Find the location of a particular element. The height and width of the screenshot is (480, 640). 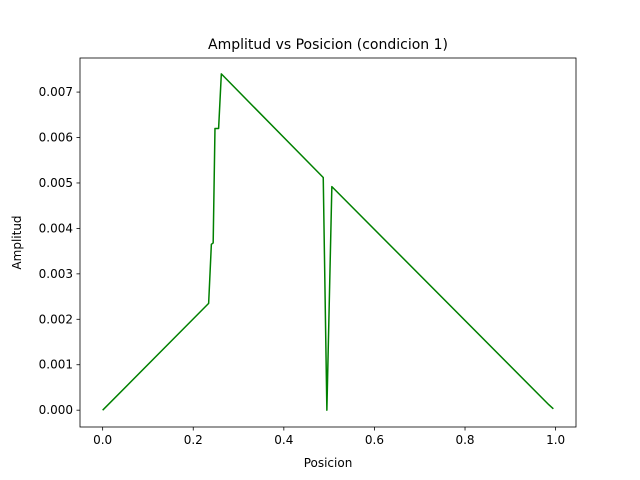

y-axis-label: Amplitud is located at coordinates (17, 242).